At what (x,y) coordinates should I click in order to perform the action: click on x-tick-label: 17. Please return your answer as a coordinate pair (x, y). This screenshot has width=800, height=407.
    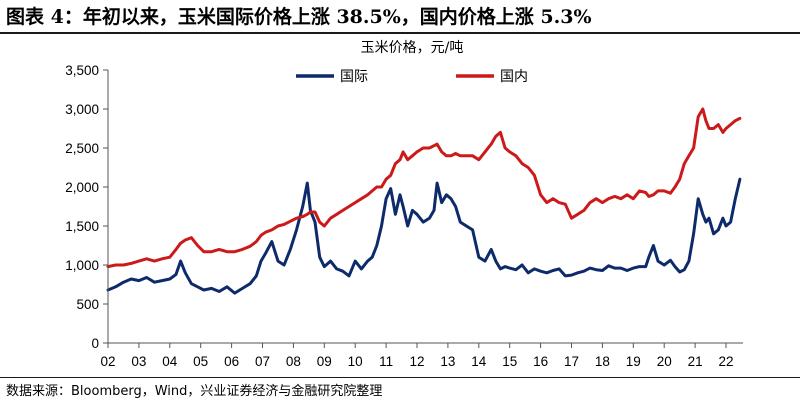
    Looking at the image, I should click on (571, 361).